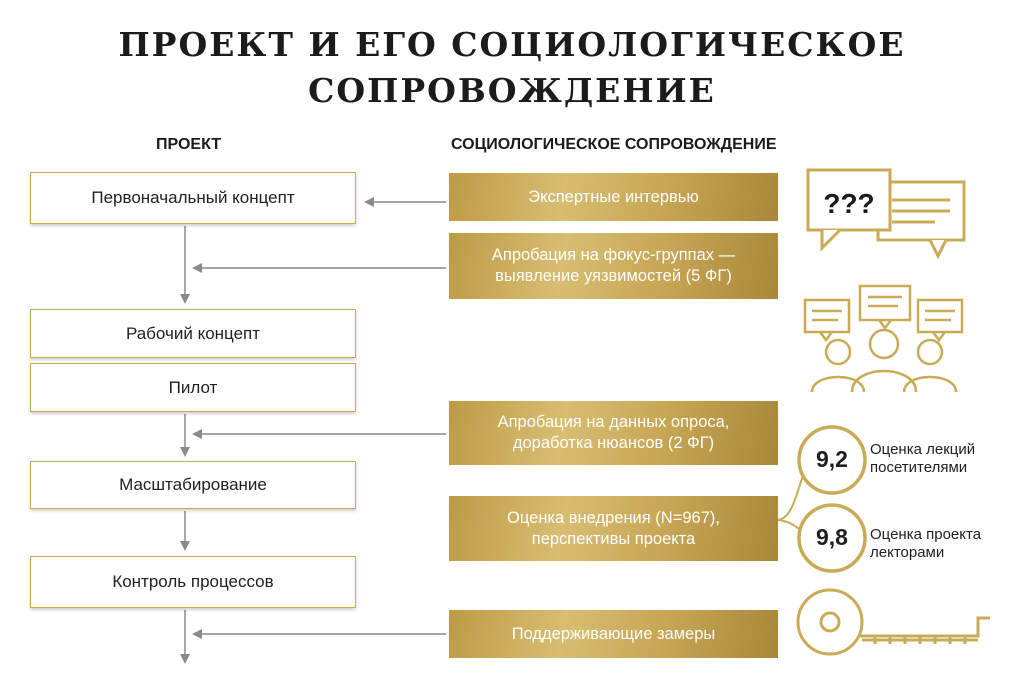 This screenshot has height=693, width=1024. Describe the element at coordinates (926, 543) in the screenshot. I see `score-label-project: Оценка проекта лекторами` at that location.